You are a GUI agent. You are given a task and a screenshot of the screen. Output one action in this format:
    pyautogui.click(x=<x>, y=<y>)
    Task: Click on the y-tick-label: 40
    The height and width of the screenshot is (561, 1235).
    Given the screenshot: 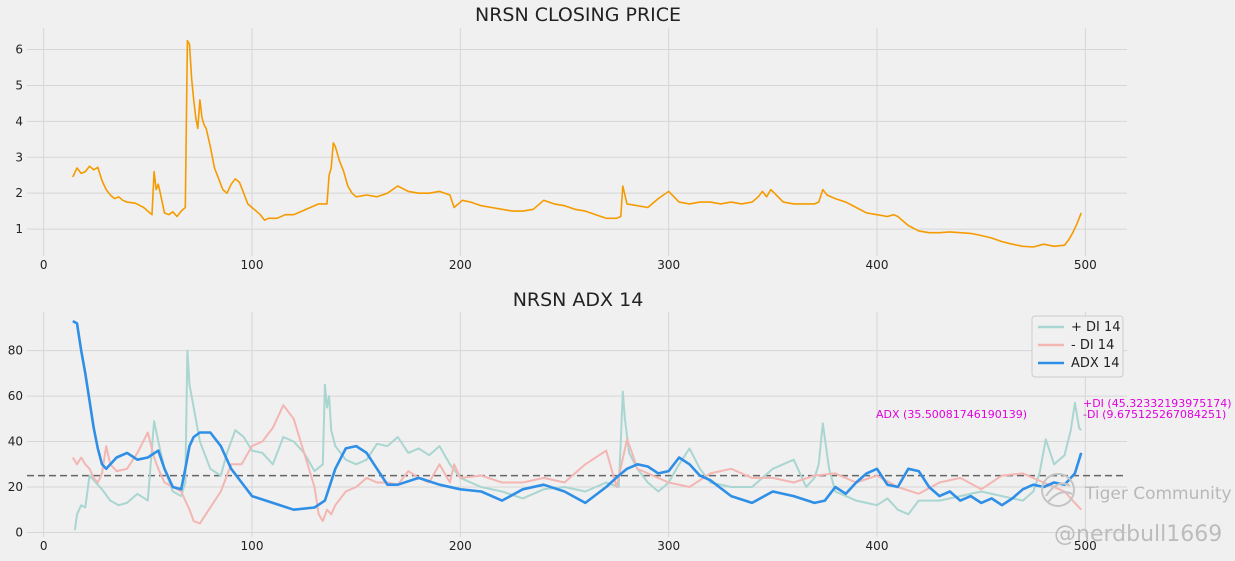 What is the action you would take?
    pyautogui.click(x=15, y=442)
    